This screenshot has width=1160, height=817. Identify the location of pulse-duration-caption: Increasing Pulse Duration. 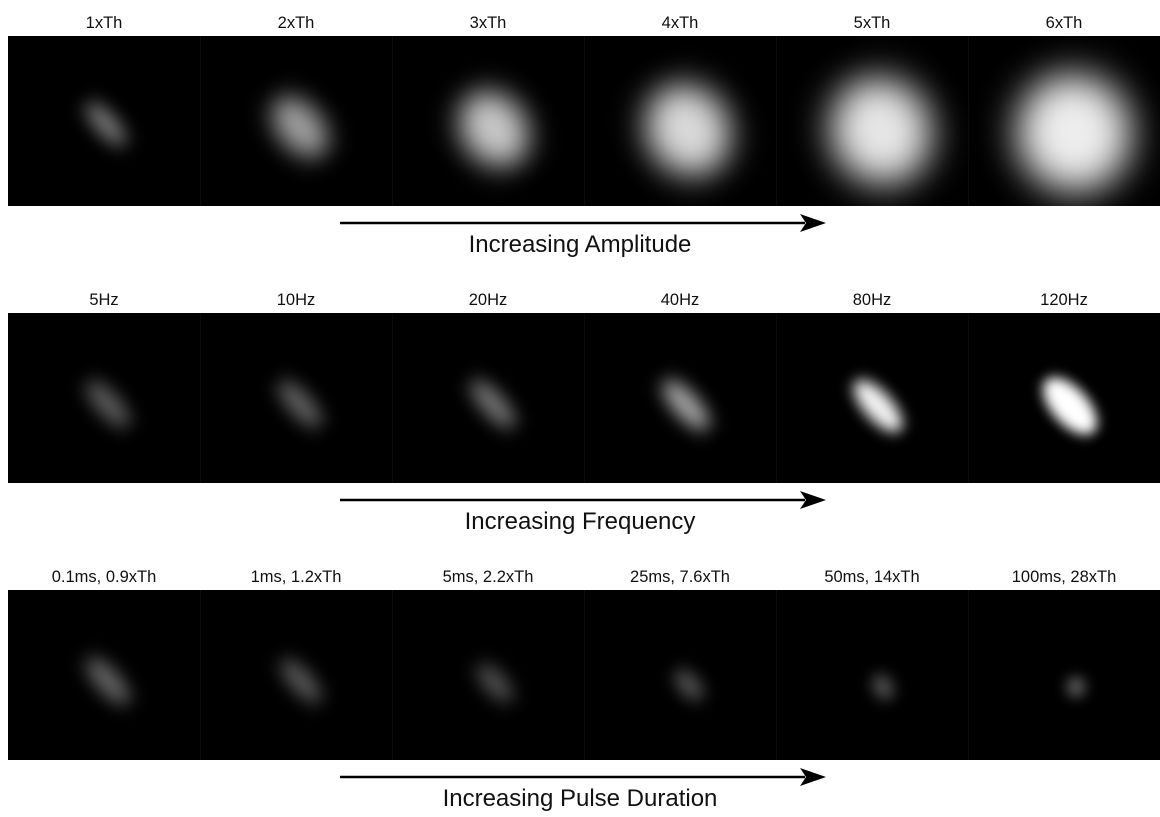
(580, 798).